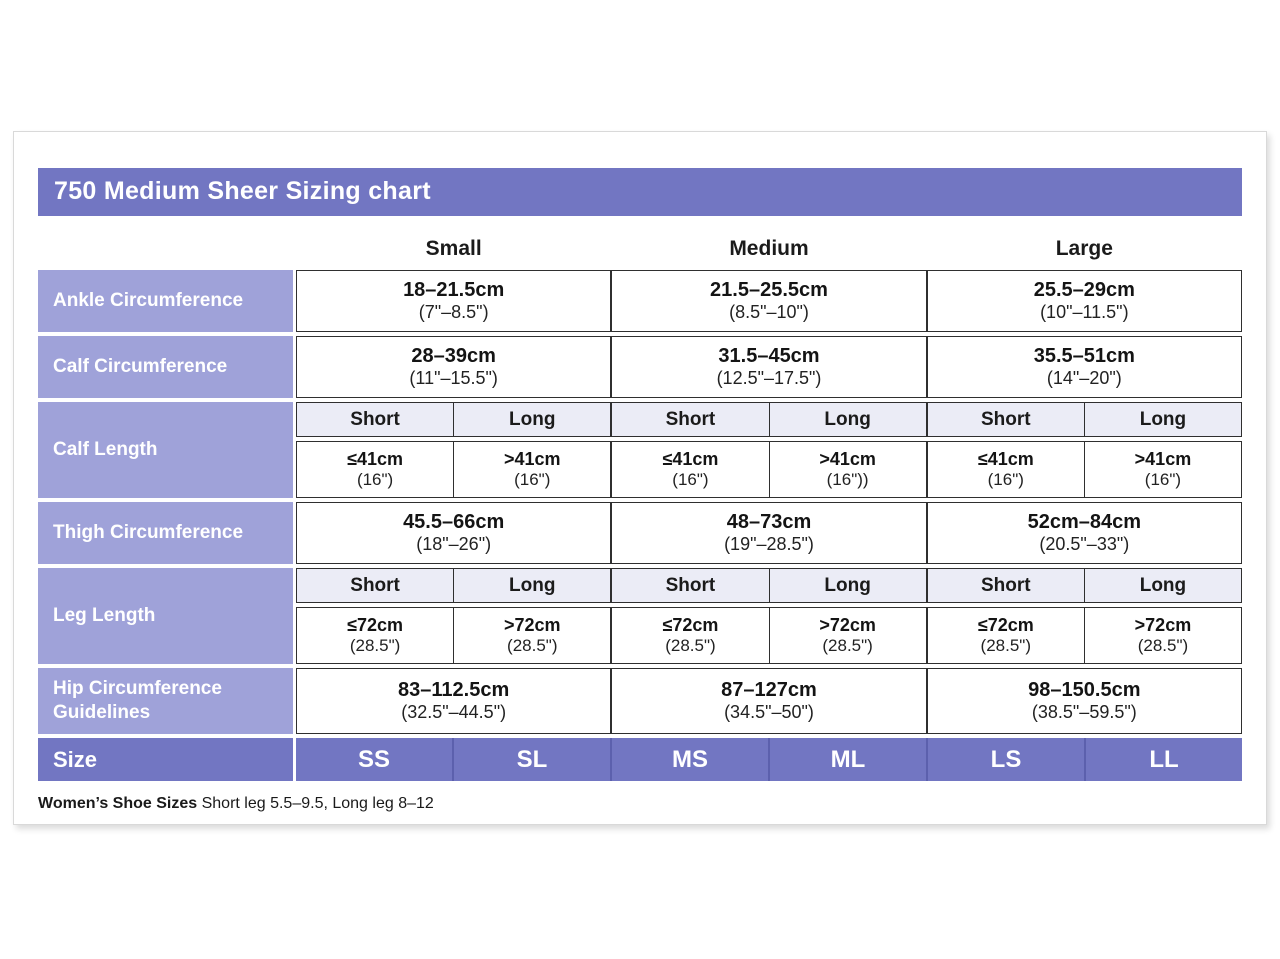  Describe the element at coordinates (689, 759) in the screenshot. I see `size-cell-ms: MS` at that location.